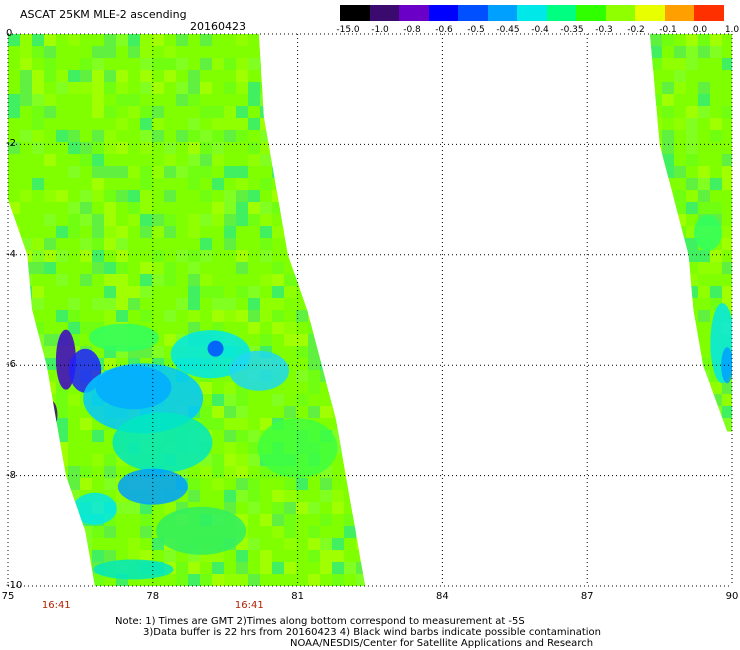  What do you see at coordinates (636, 30) in the screenshot?
I see `color-scale-label: -0.2` at bounding box center [636, 30].